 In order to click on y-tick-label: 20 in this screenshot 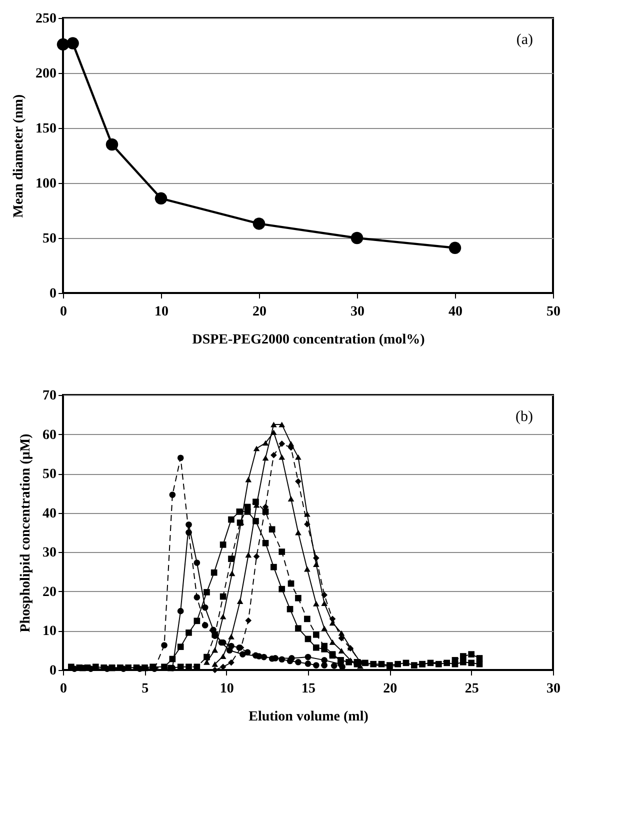, I will do `click(49, 592)`.